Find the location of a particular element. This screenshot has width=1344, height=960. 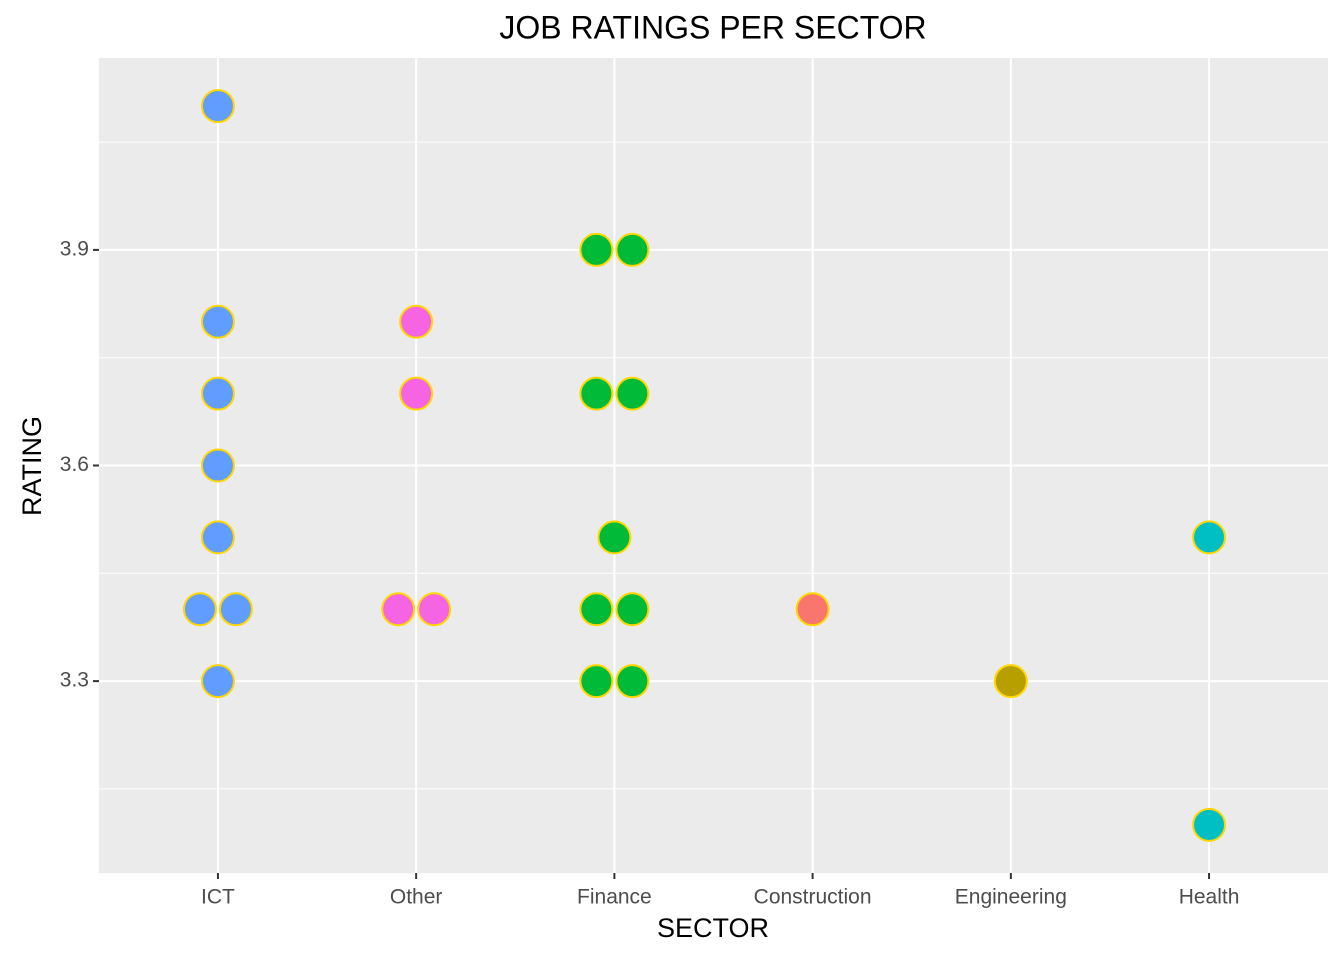

y-tick-label: 3.3 is located at coordinates (74, 680).